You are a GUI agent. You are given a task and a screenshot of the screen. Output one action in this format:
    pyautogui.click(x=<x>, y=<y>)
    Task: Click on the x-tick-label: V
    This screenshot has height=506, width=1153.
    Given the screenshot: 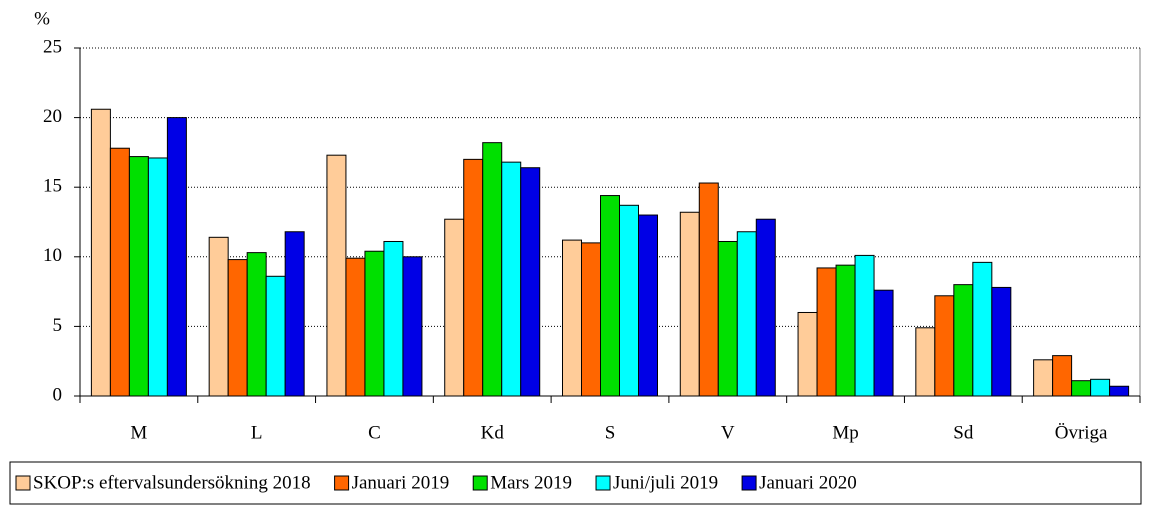 What is the action you would take?
    pyautogui.click(x=728, y=432)
    